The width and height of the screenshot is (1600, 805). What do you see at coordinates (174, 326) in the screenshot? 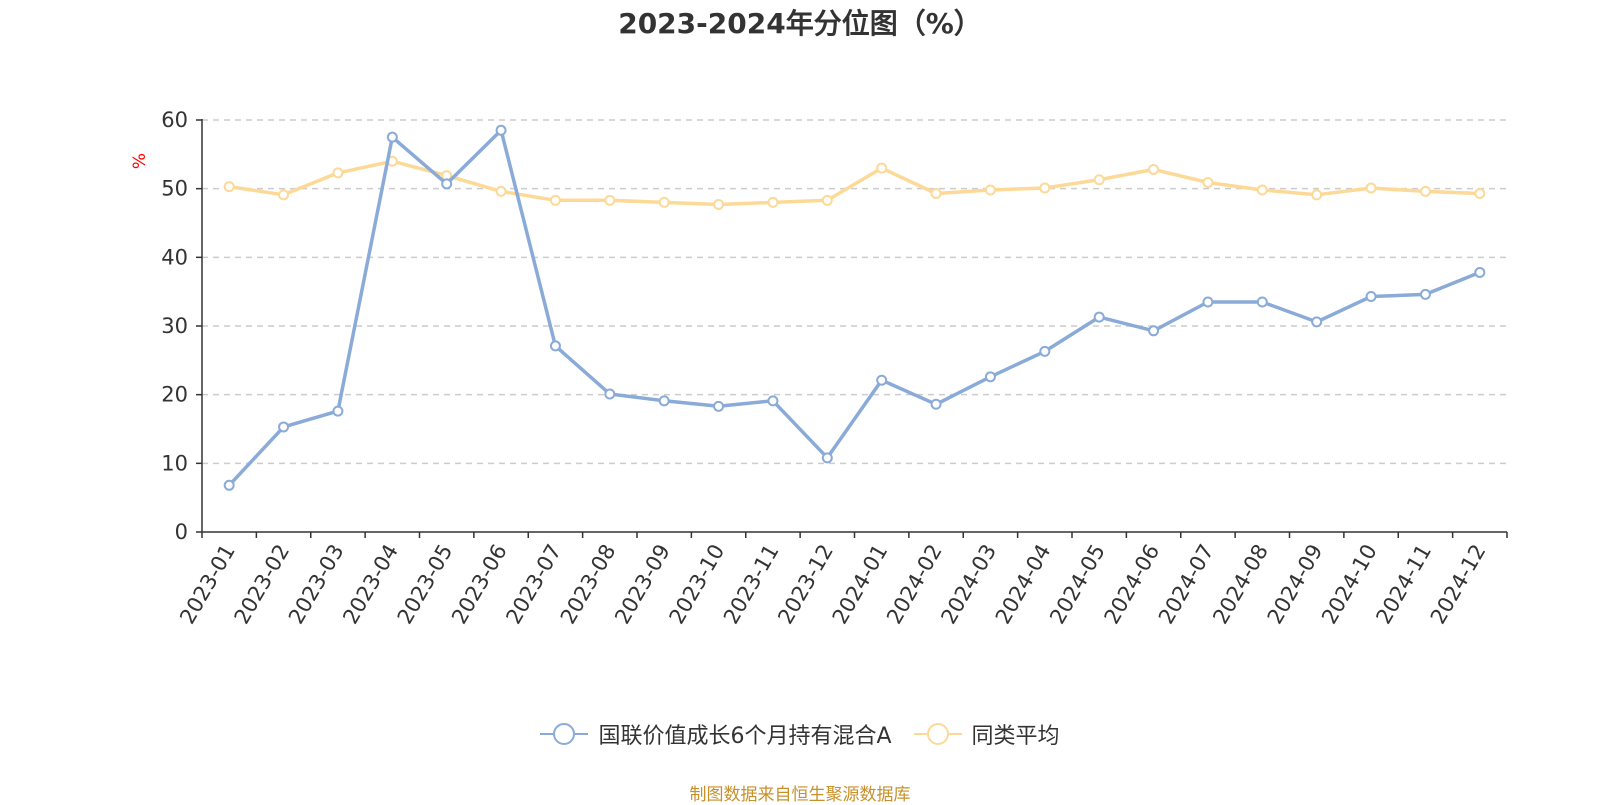
I see `y-tick-label-30: 30` at bounding box center [174, 326].